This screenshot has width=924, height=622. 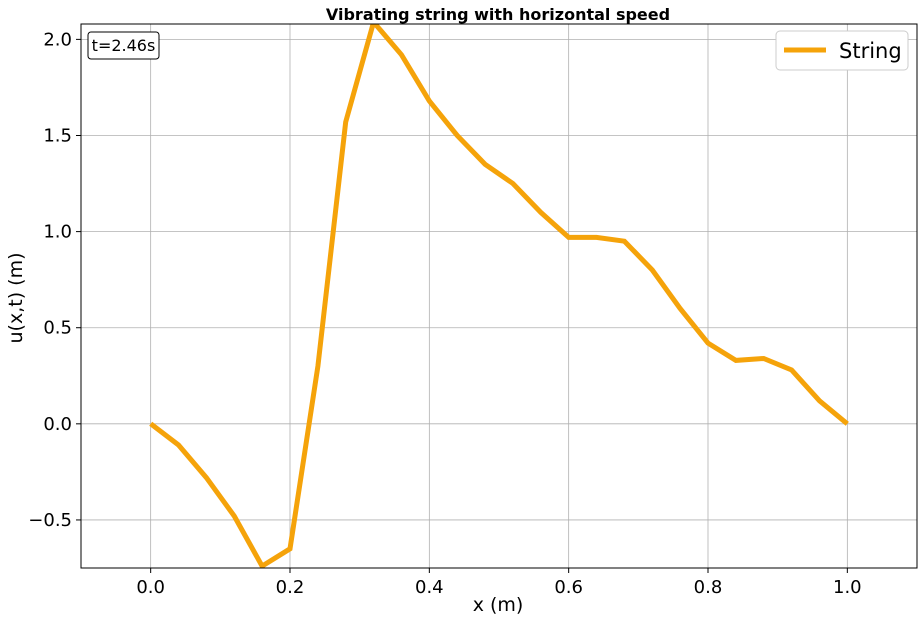 I want to click on time-annotation-text: t=2.46s, so click(x=124, y=45).